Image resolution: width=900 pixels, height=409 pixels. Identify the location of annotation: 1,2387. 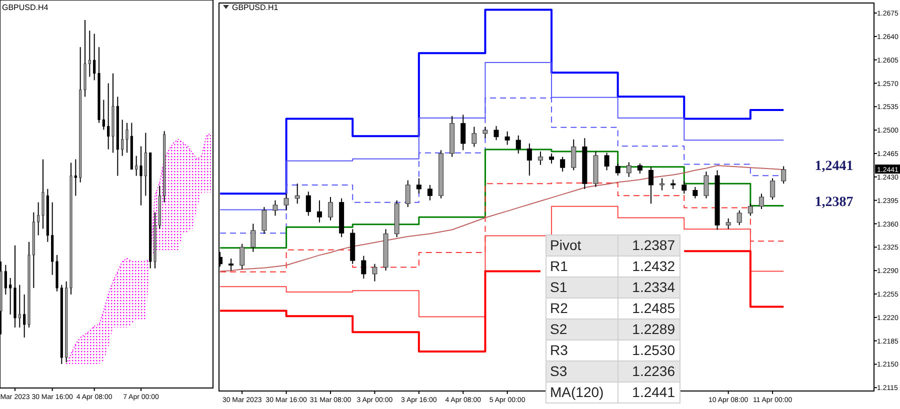
(834, 202).